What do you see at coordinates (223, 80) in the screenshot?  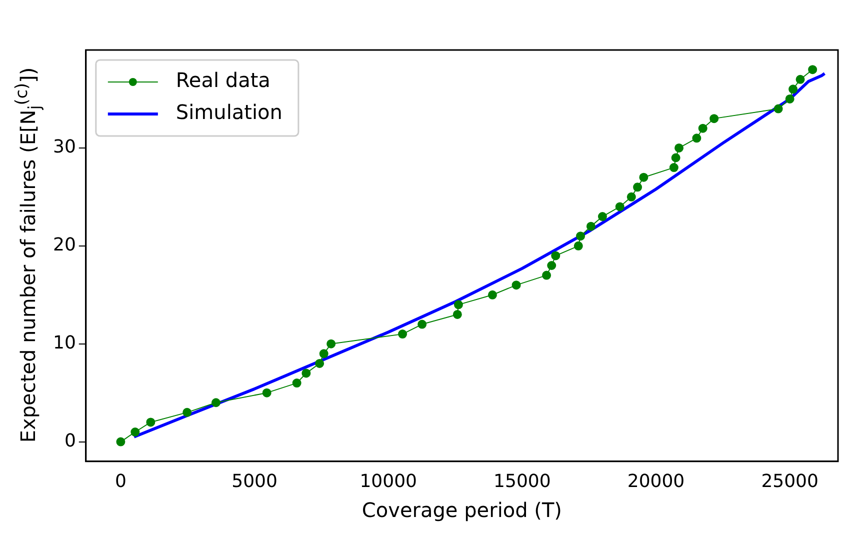 I see `legend-label: Real data` at bounding box center [223, 80].